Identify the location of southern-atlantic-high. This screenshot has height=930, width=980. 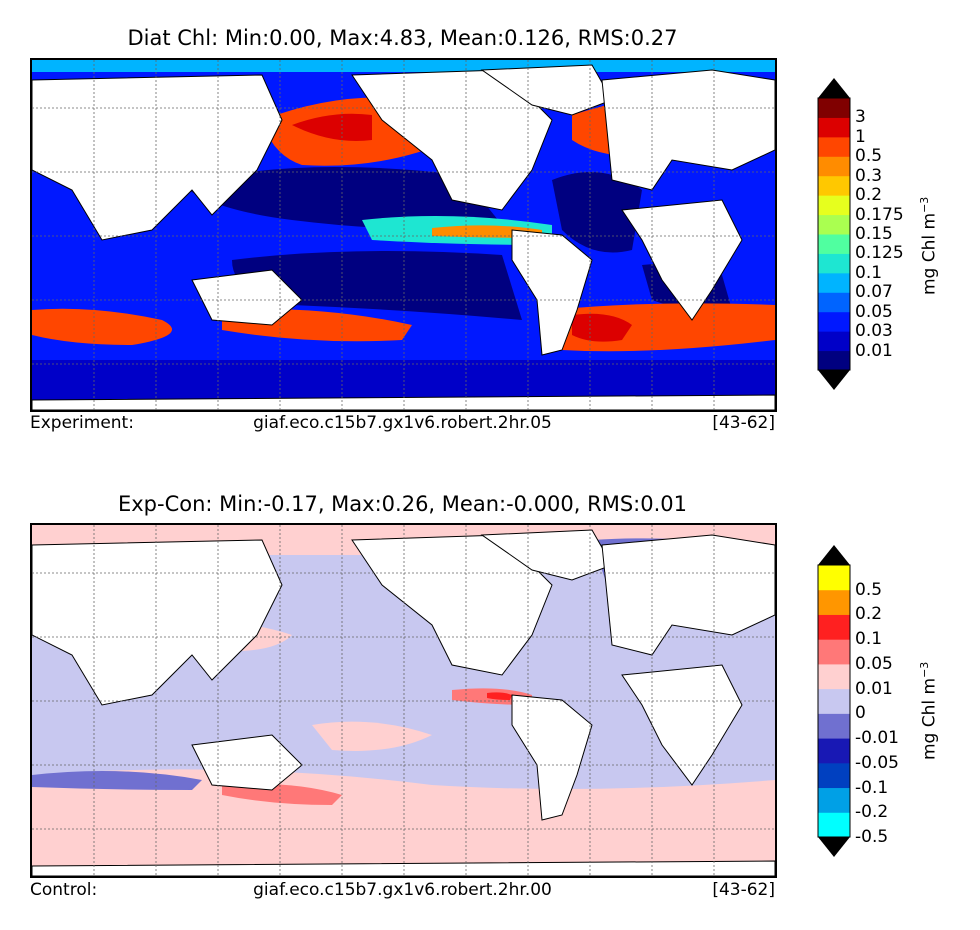
(602, 327).